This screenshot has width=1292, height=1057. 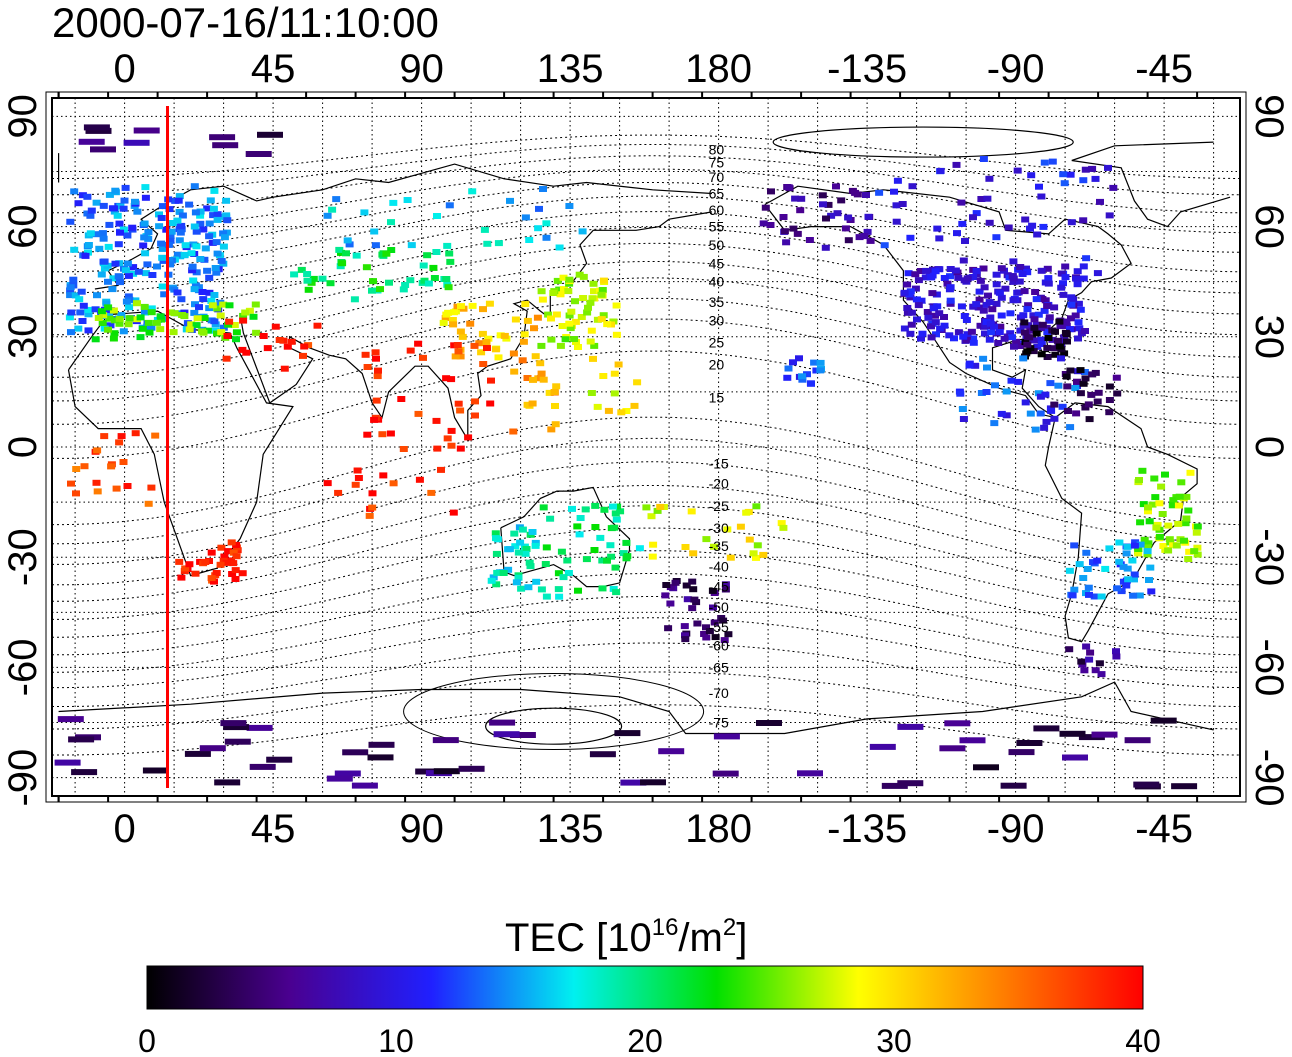 I want to click on tec-region-mediterranean, so click(x=176, y=321).